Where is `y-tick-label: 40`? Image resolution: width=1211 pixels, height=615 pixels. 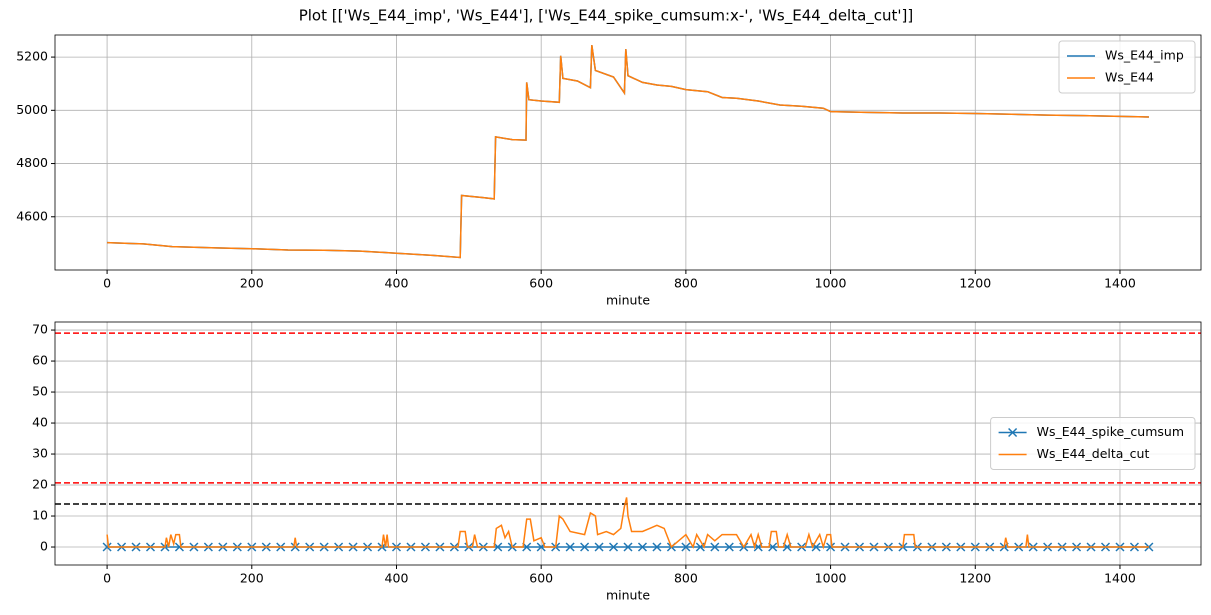 y-tick-label: 40 is located at coordinates (40, 422).